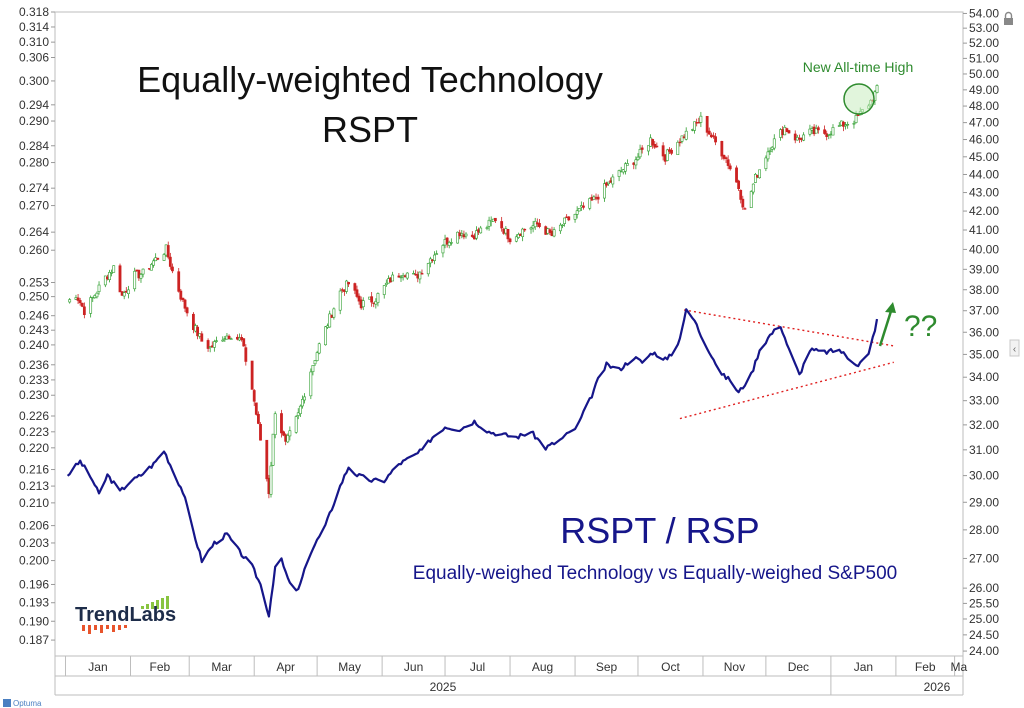 The width and height of the screenshot is (1024, 708). What do you see at coordinates (221, 667) in the screenshot?
I see `month-tick-label: Mar` at bounding box center [221, 667].